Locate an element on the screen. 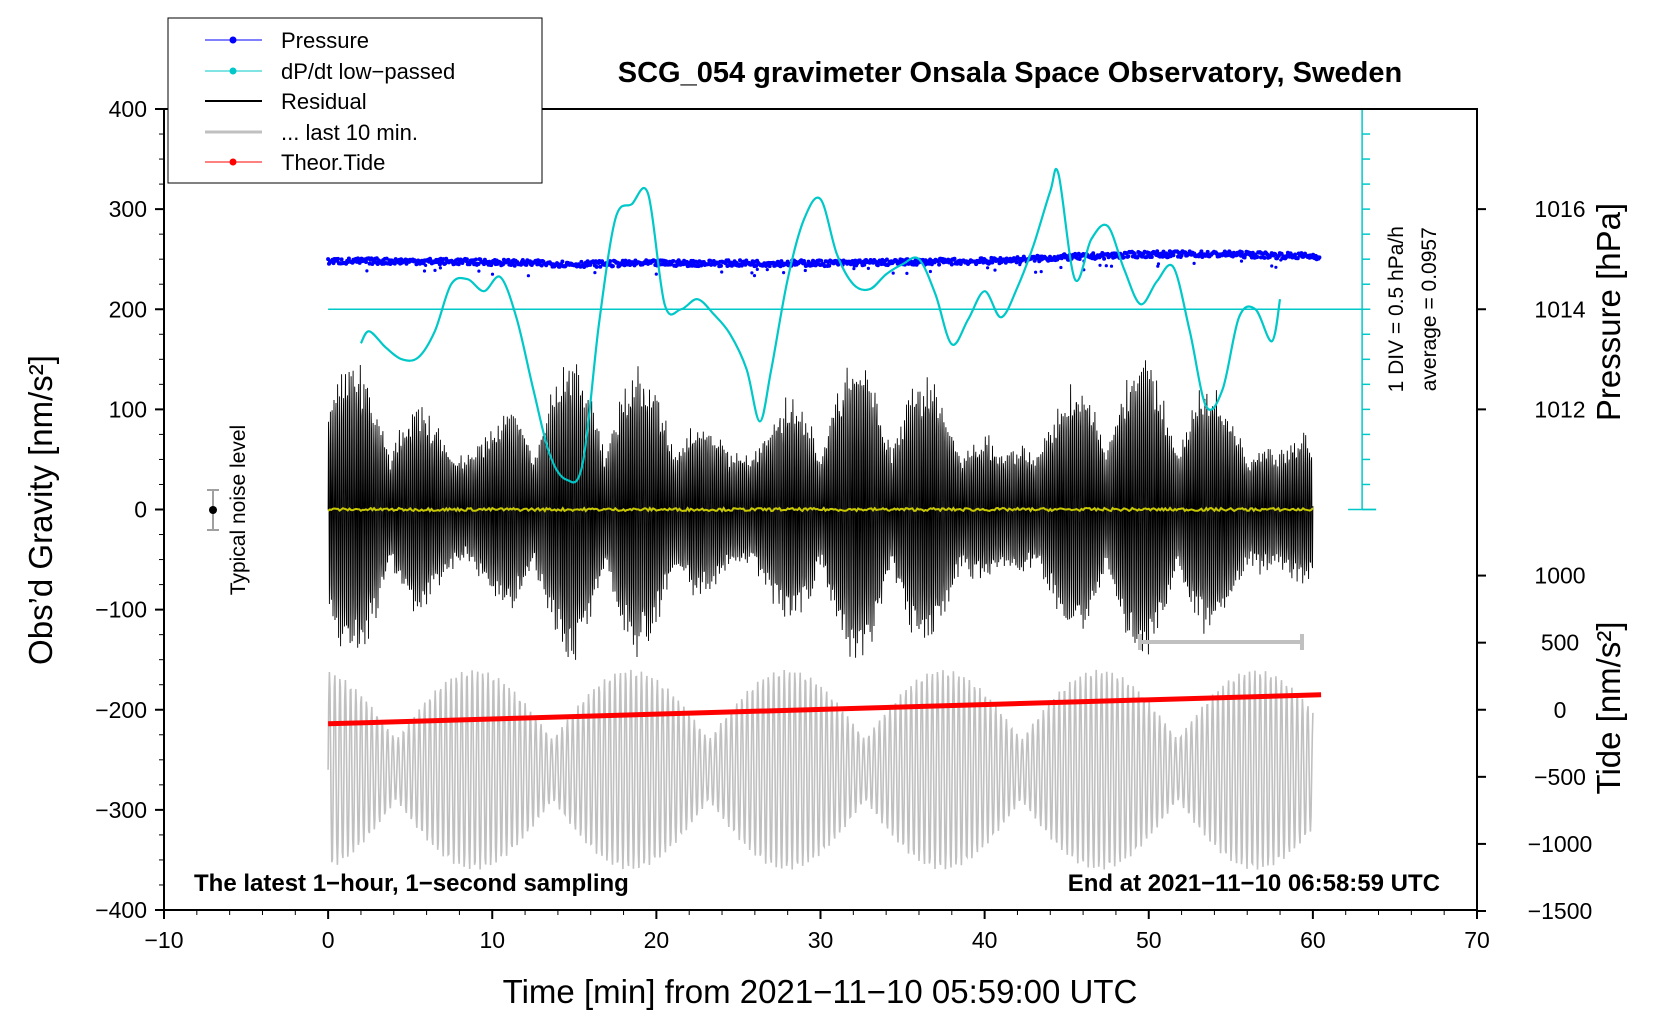  svg-text: 1000 is located at coordinates (1559, 576).